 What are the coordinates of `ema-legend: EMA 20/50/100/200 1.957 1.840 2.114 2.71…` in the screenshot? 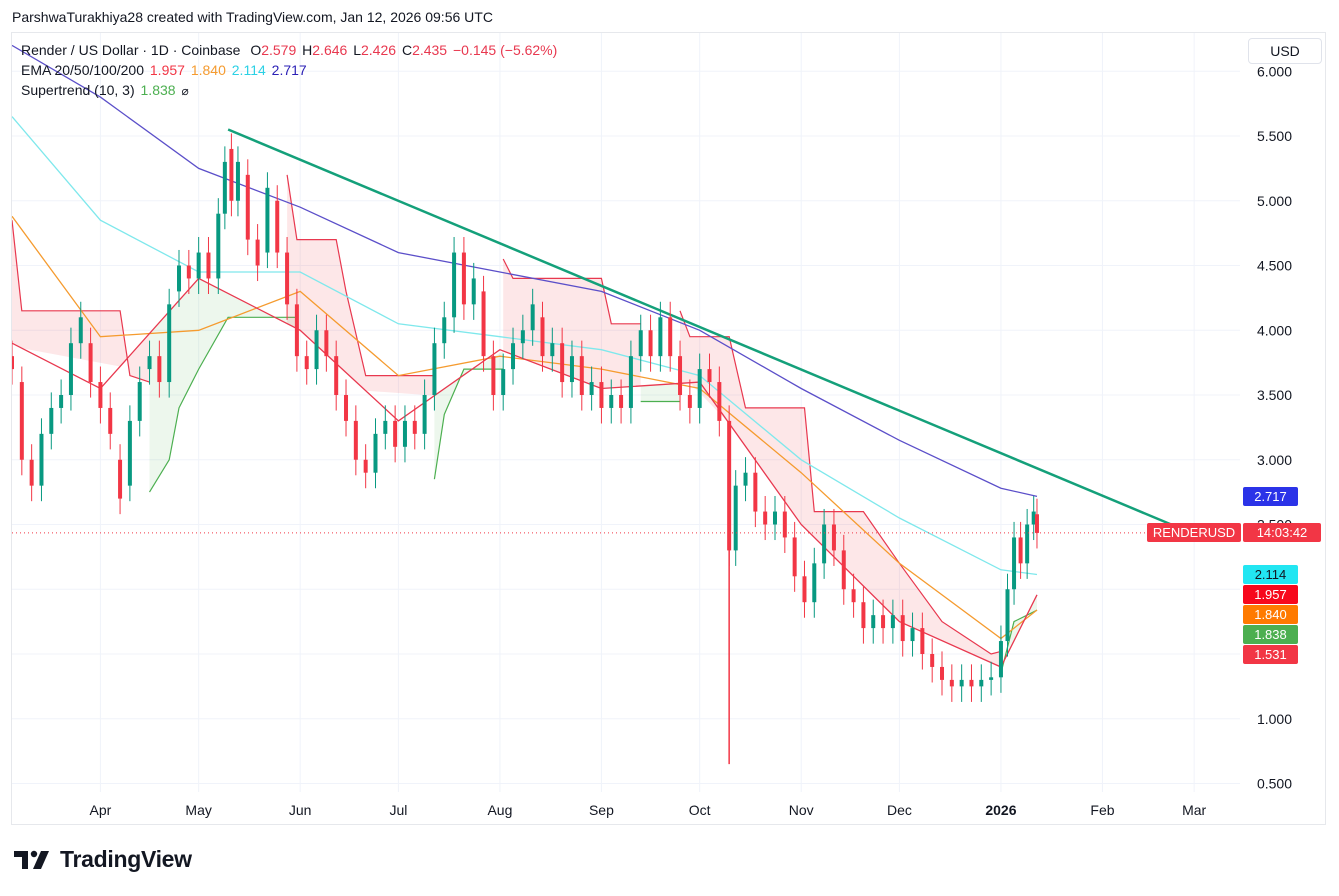 It's located at (165, 70).